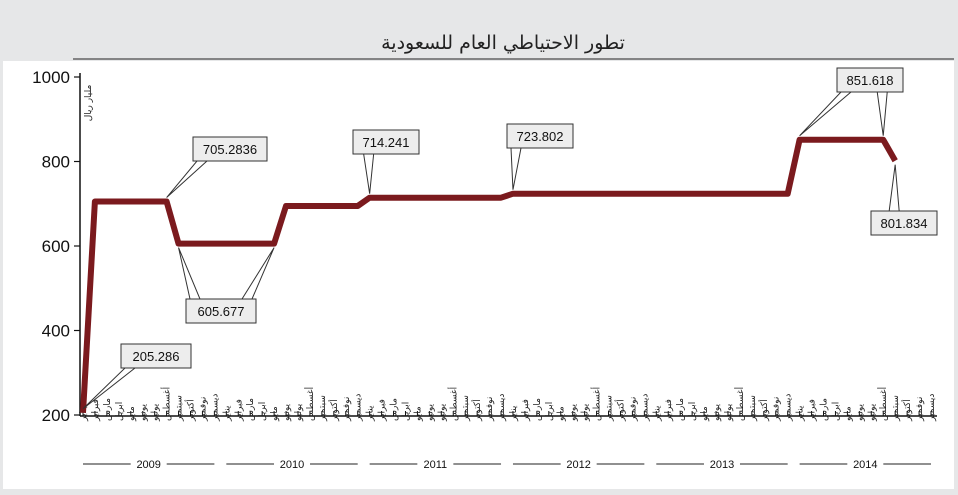 The height and width of the screenshot is (495, 958). I want to click on callout-label: 205.286, so click(156, 356).